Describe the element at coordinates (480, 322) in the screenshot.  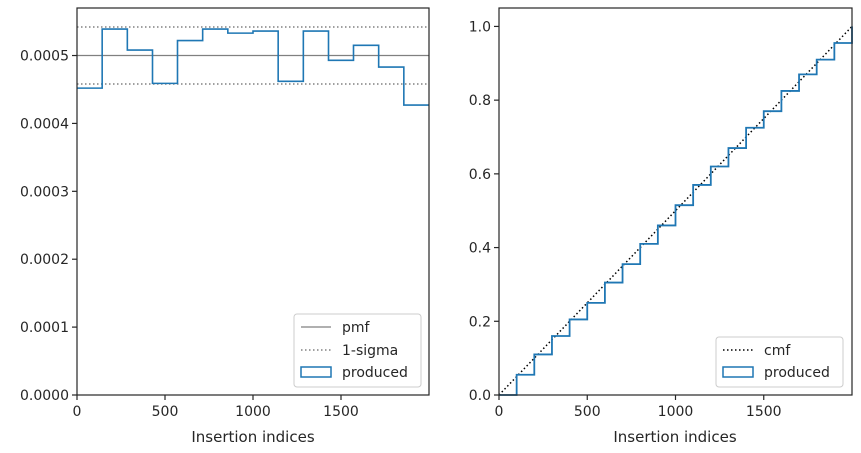
I see `y-tick-label: 0.2` at that location.